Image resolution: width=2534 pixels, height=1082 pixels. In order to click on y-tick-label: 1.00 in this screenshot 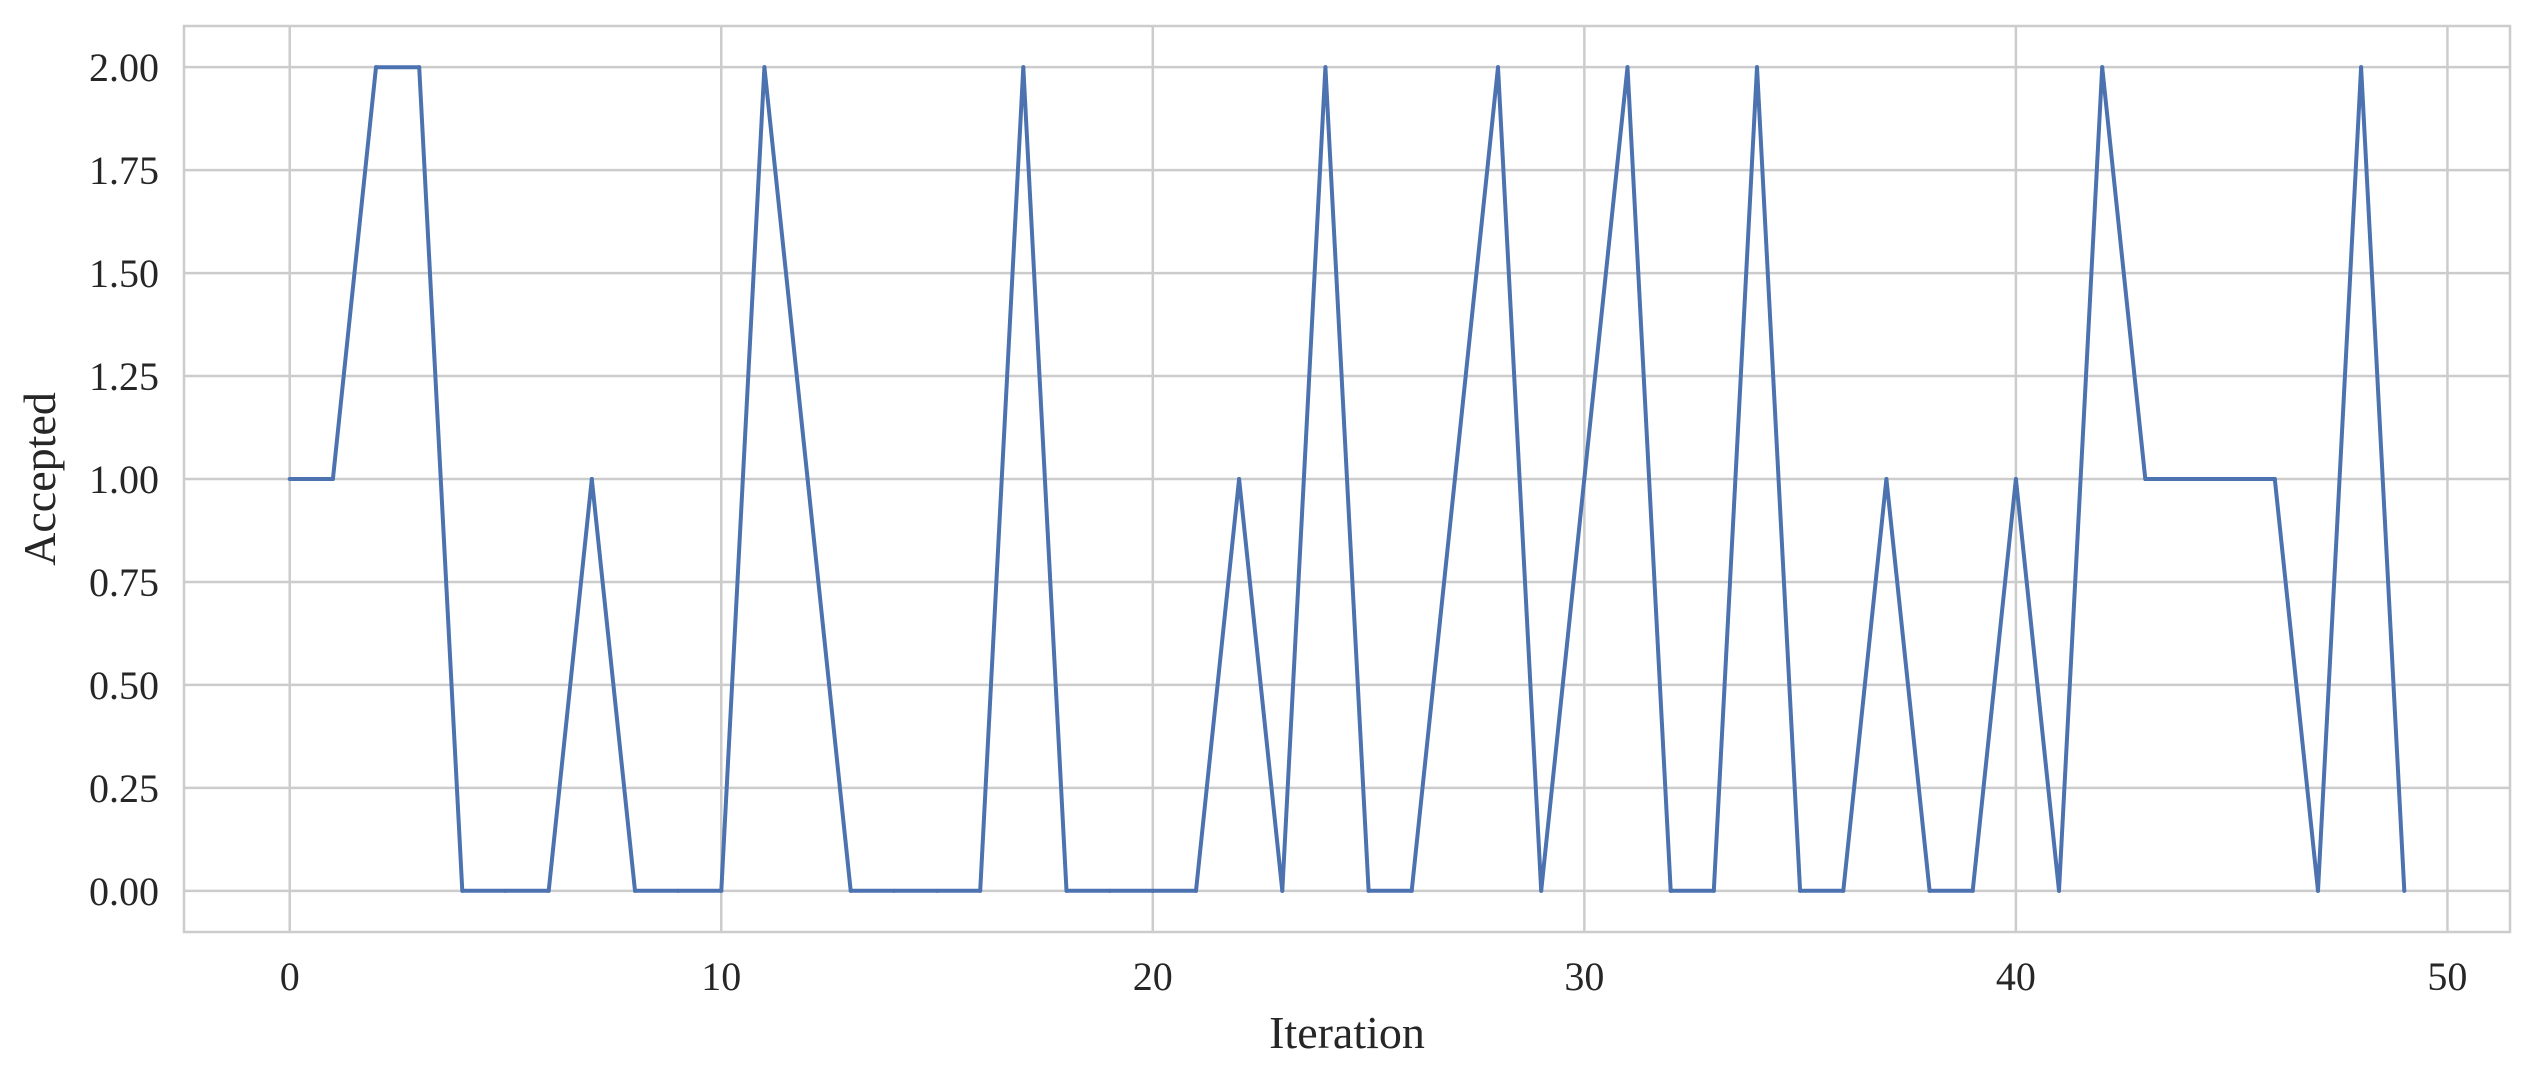, I will do `click(124, 479)`.